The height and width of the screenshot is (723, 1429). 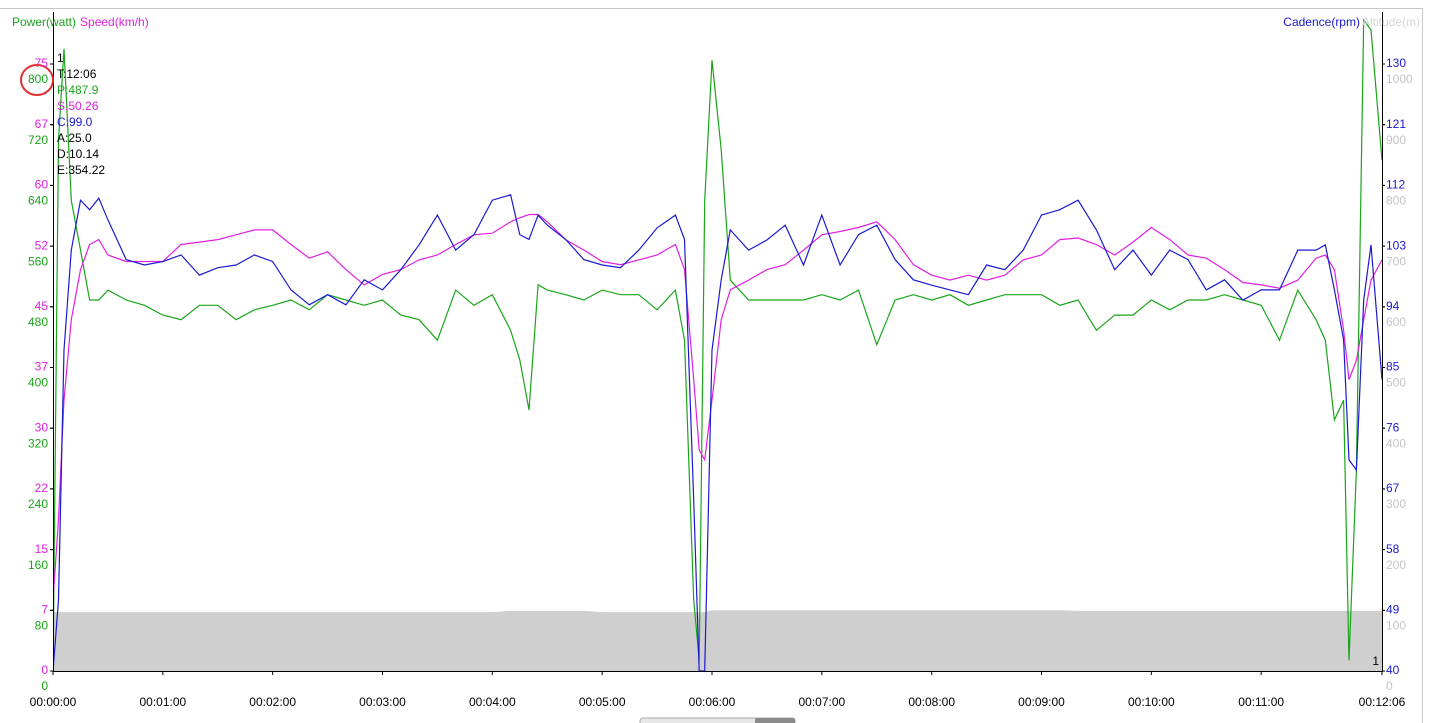 I want to click on y-tick-label: 320, so click(x=38, y=443).